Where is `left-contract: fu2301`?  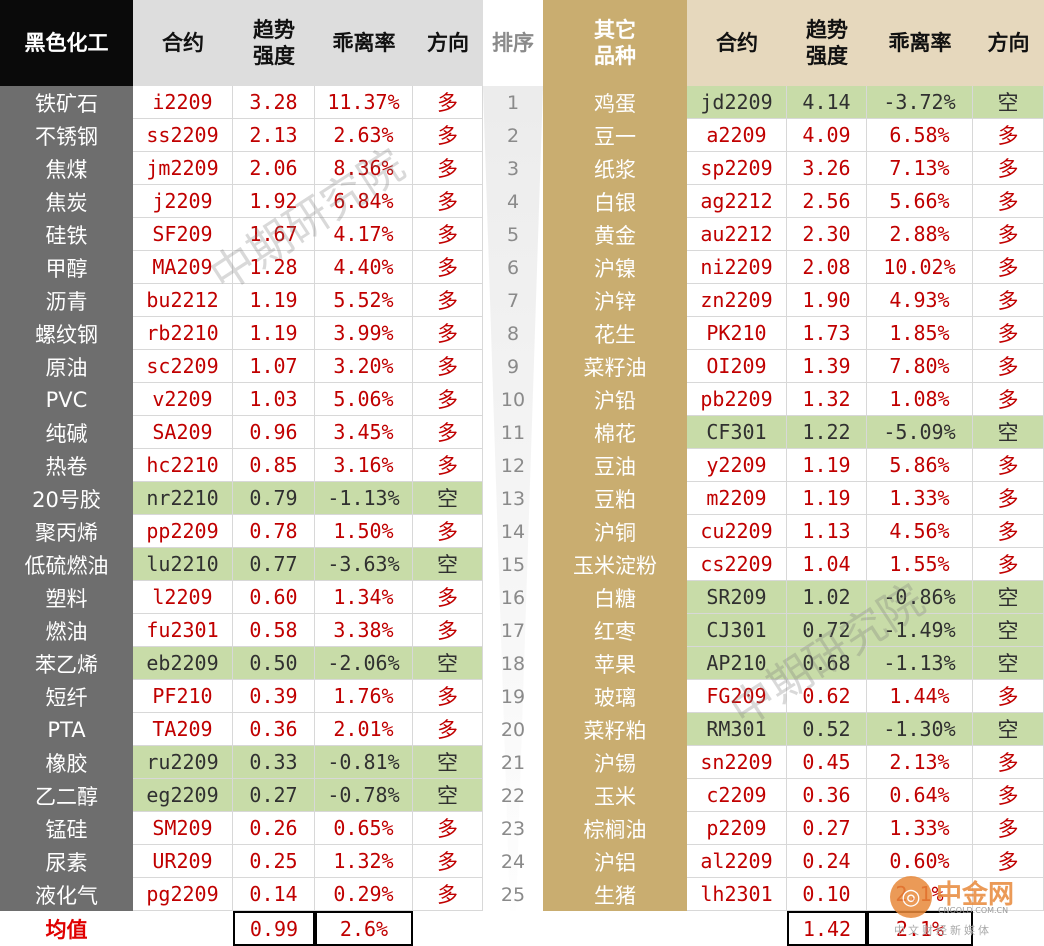 left-contract: fu2301 is located at coordinates (183, 630).